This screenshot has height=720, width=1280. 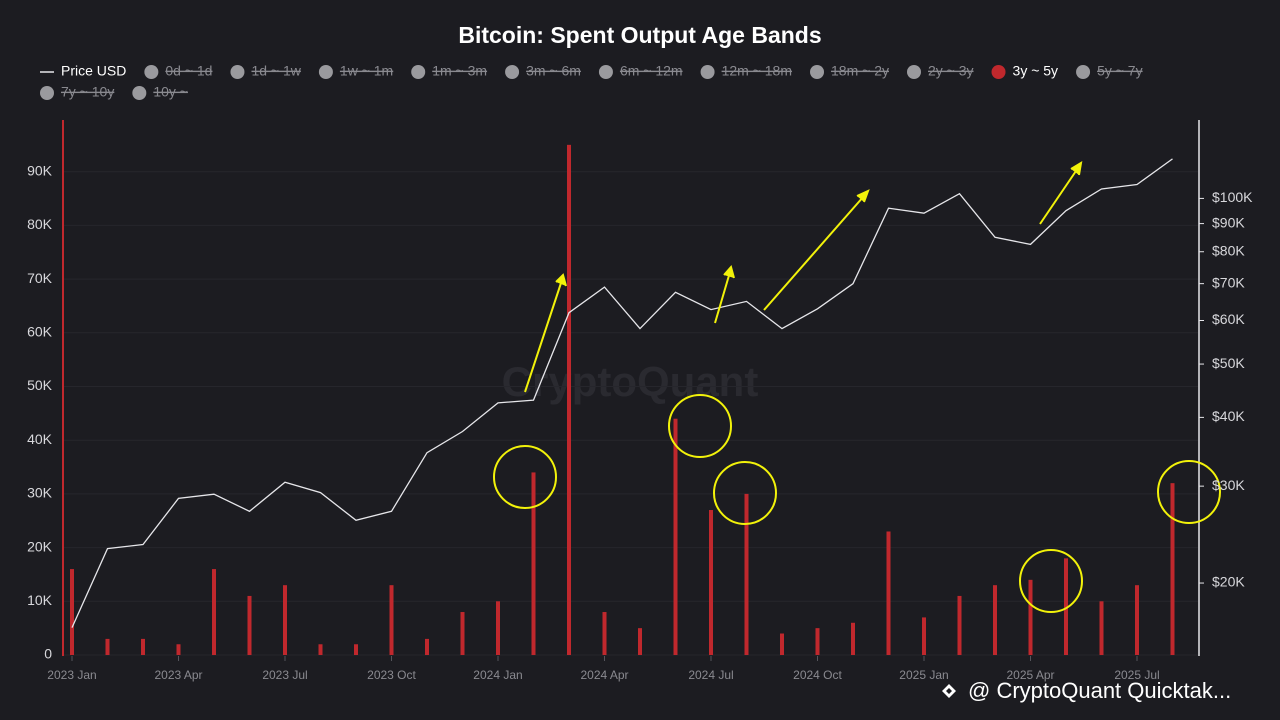 I want to click on y2-tick-label: $60K, so click(x=1228, y=319).